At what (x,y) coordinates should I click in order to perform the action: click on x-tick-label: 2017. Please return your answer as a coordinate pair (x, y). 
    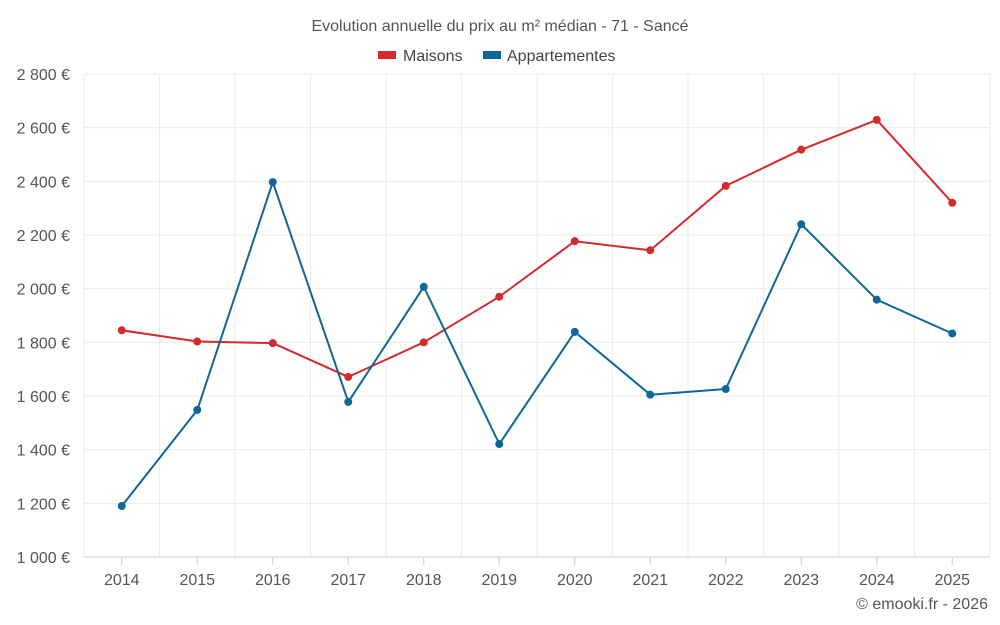
    Looking at the image, I should click on (348, 580).